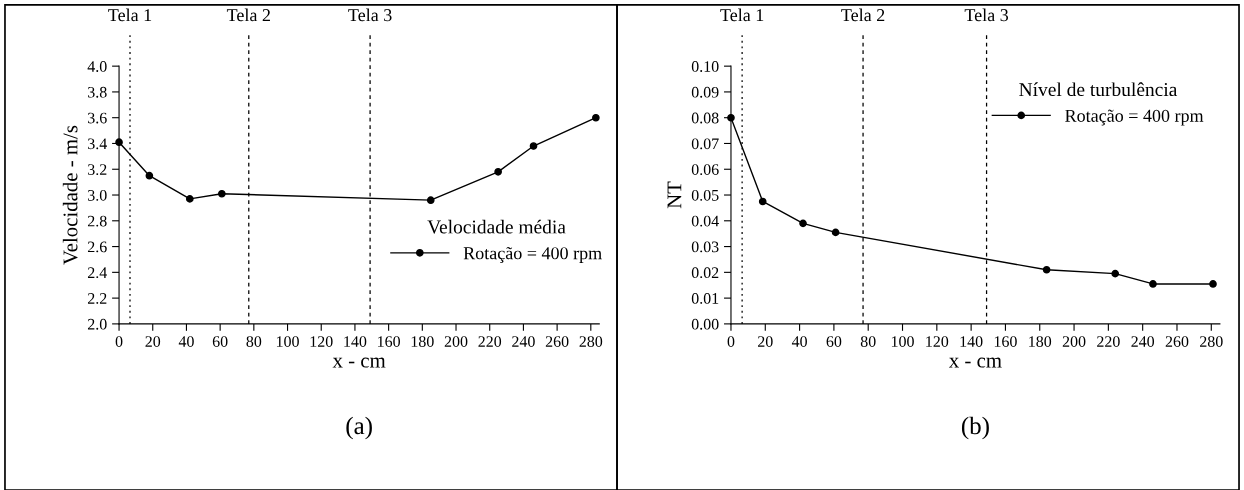 The width and height of the screenshot is (1244, 490). I want to click on y-tick-label: 3.8, so click(97, 92).